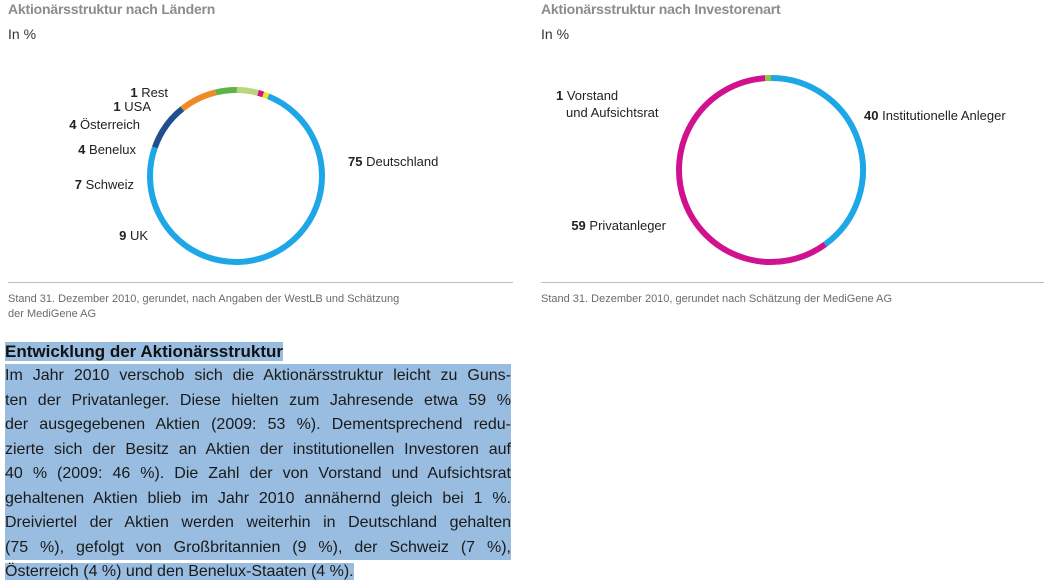  What do you see at coordinates (236, 179) in the screenshot?
I see `donut-slice-deutschland` at bounding box center [236, 179].